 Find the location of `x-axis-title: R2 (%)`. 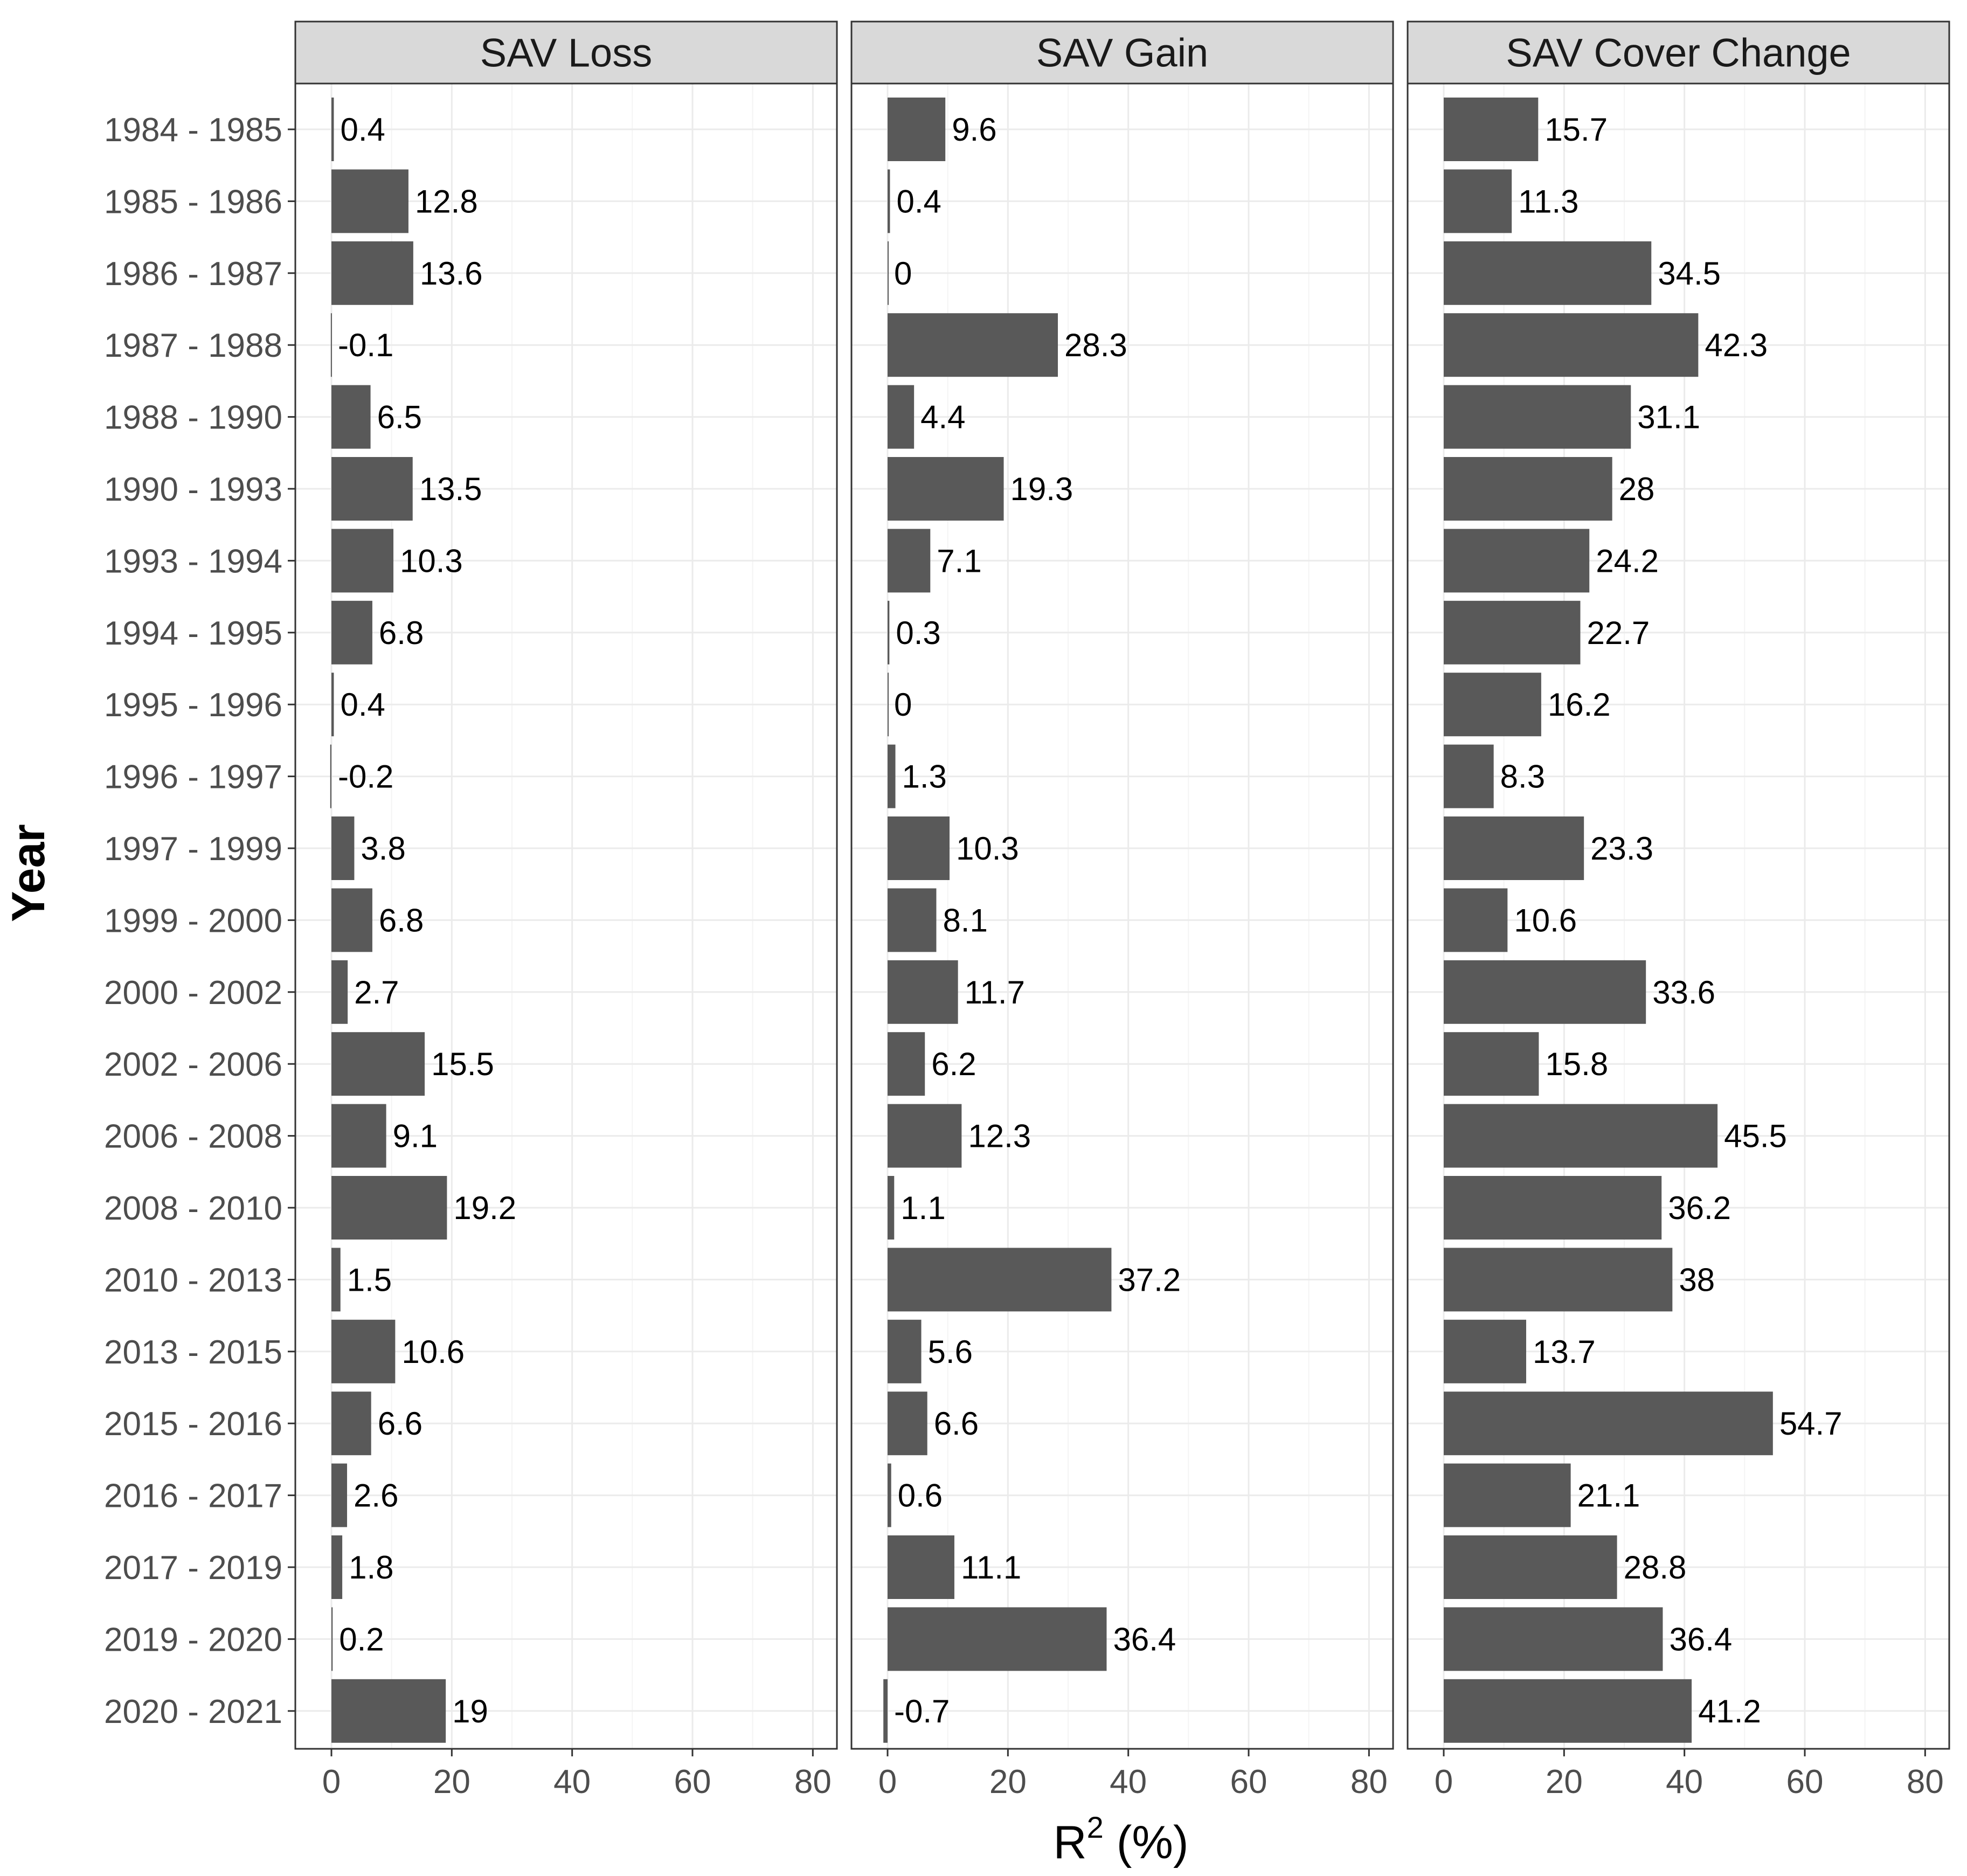

x-axis-title: R2 (%) is located at coordinates (1121, 1839).